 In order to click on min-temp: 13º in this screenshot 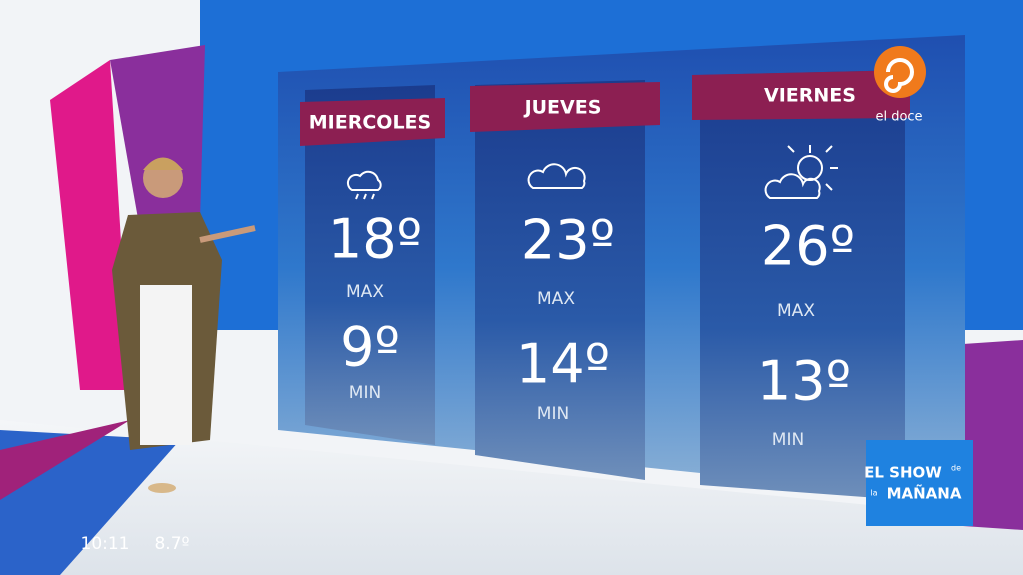, I will do `click(804, 381)`.